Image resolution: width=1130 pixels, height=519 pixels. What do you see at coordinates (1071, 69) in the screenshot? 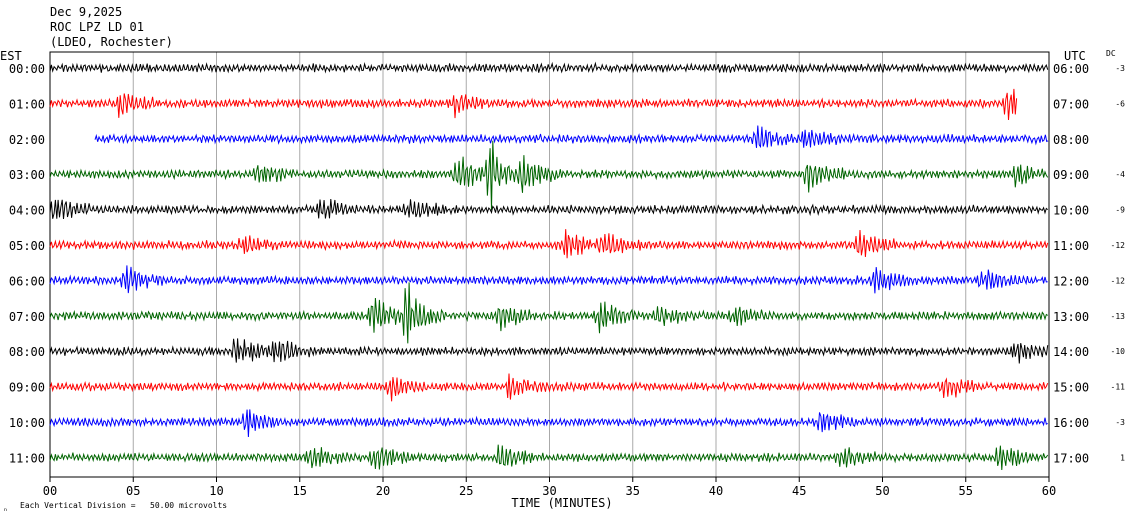
I see `utc-label: 06:00` at bounding box center [1071, 69].